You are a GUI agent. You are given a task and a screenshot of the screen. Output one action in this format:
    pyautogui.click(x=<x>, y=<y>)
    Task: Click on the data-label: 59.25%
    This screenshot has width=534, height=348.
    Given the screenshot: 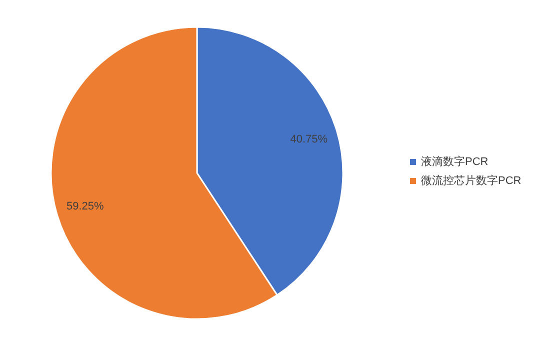 What is the action you would take?
    pyautogui.click(x=85, y=206)
    